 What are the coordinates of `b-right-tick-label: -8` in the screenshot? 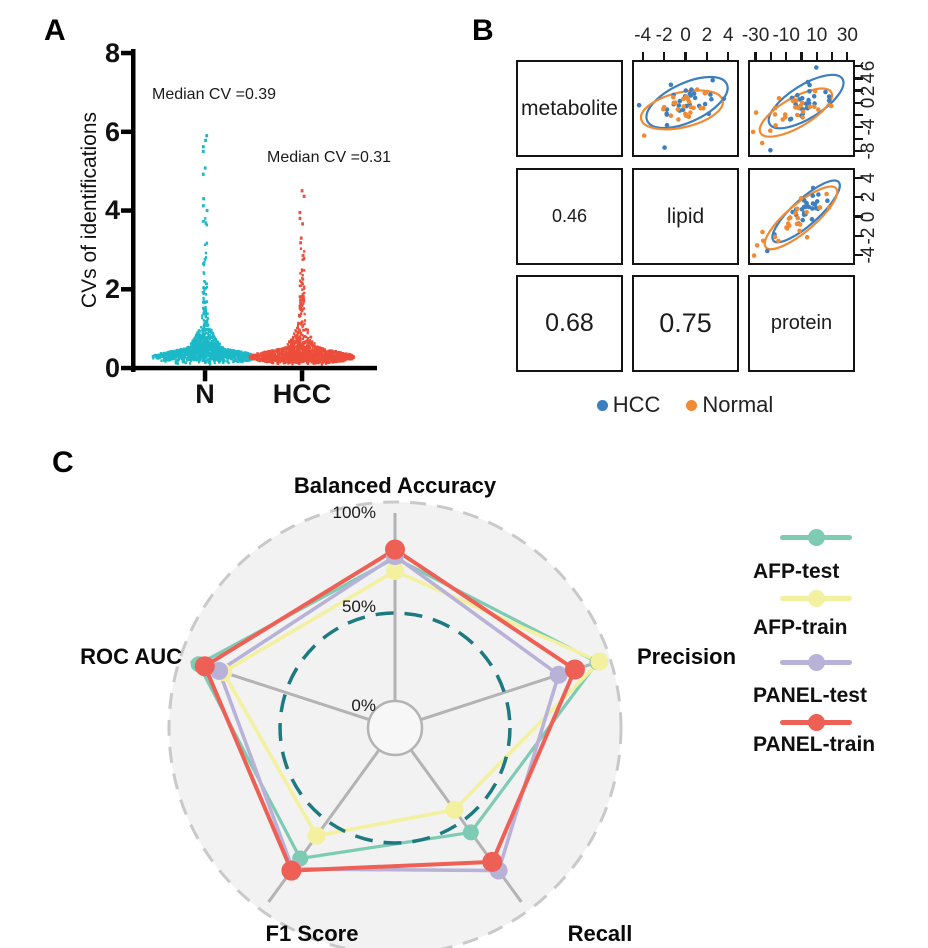 It's located at (868, 151).